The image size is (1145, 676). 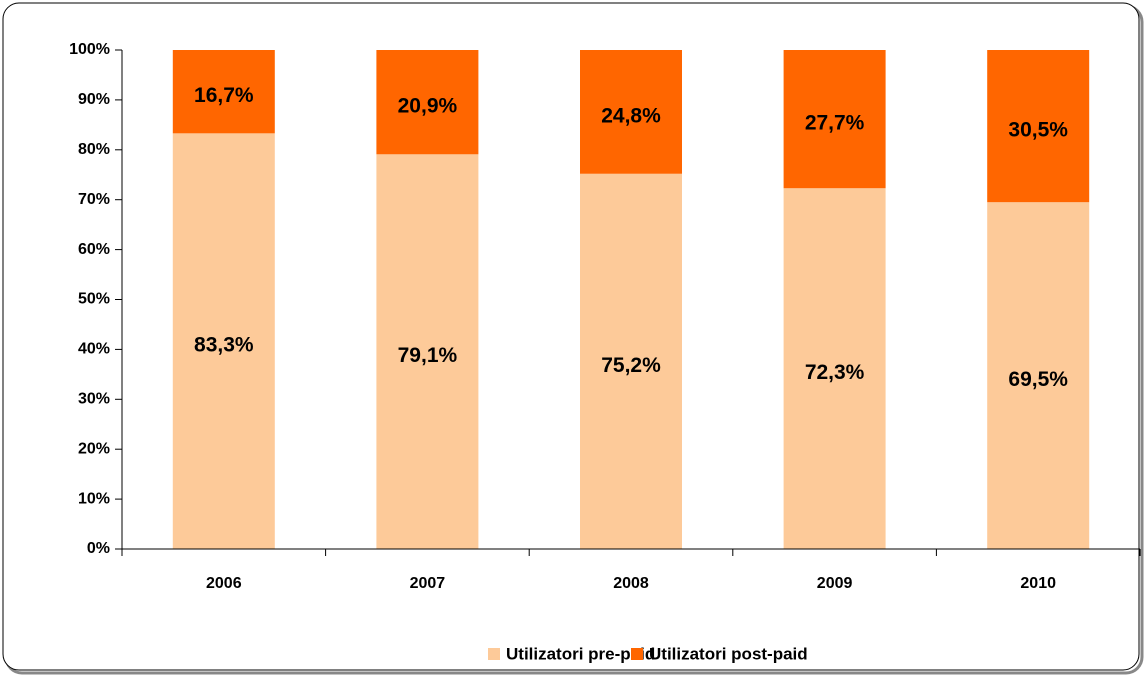 What do you see at coordinates (580, 653) in the screenshot?
I see `legend-label: Utilizatori pre-paid` at bounding box center [580, 653].